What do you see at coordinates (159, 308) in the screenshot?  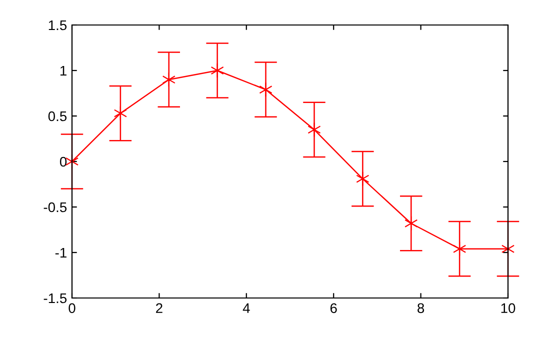 I see `x-tick-label: 2` at bounding box center [159, 308].